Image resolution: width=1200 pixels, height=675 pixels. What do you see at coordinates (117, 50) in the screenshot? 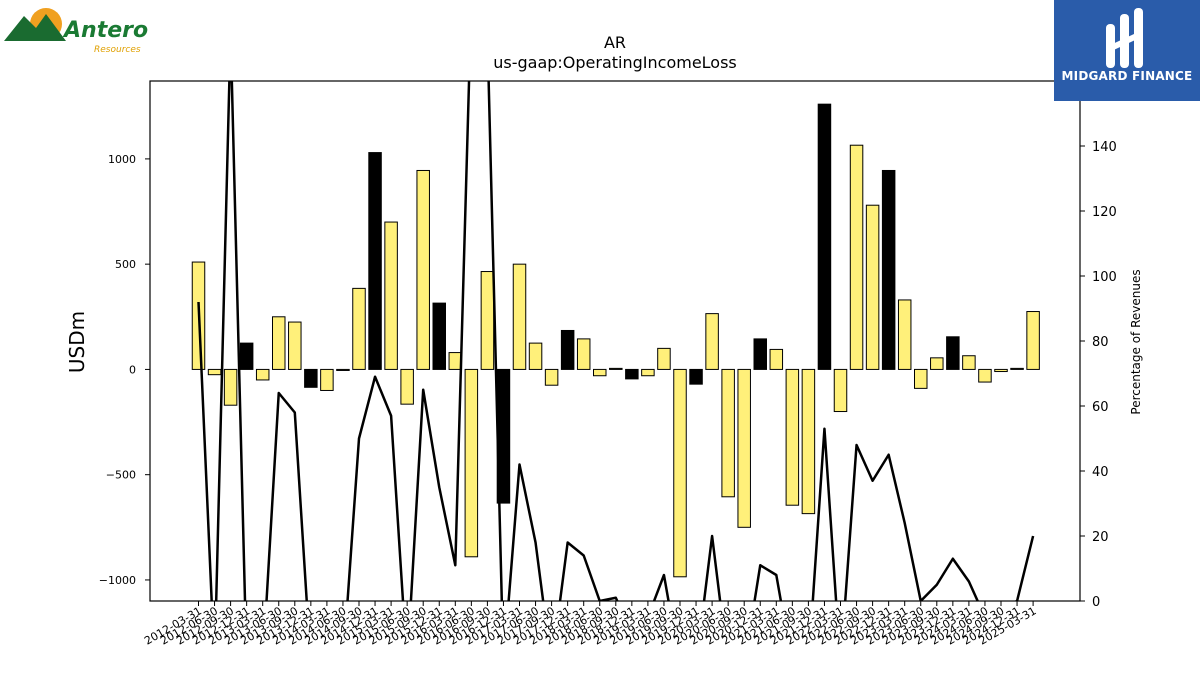
I see `antero-logo-subtext: Resources` at bounding box center [117, 50].